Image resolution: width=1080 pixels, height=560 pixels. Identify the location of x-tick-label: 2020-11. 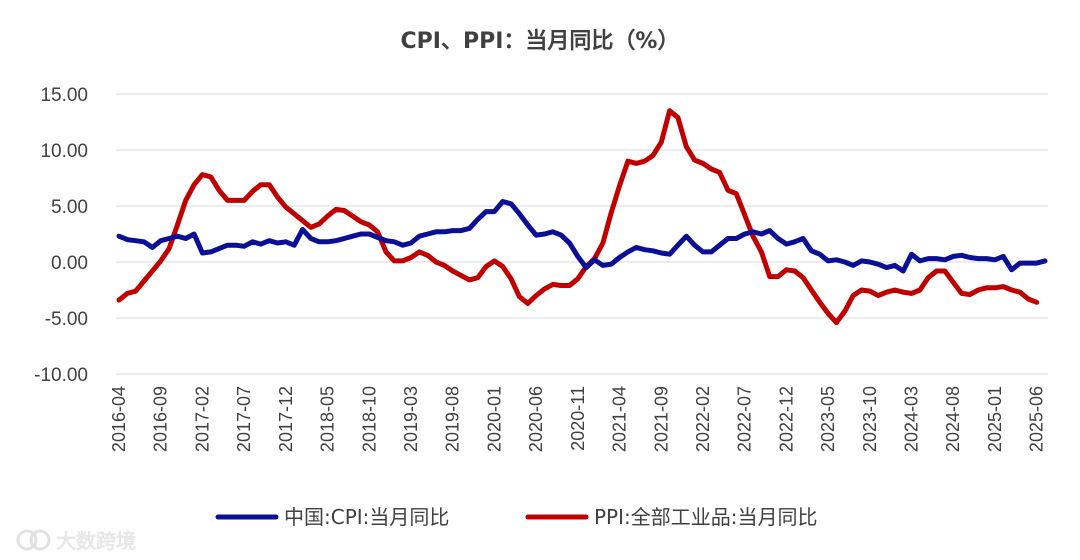
(578, 418).